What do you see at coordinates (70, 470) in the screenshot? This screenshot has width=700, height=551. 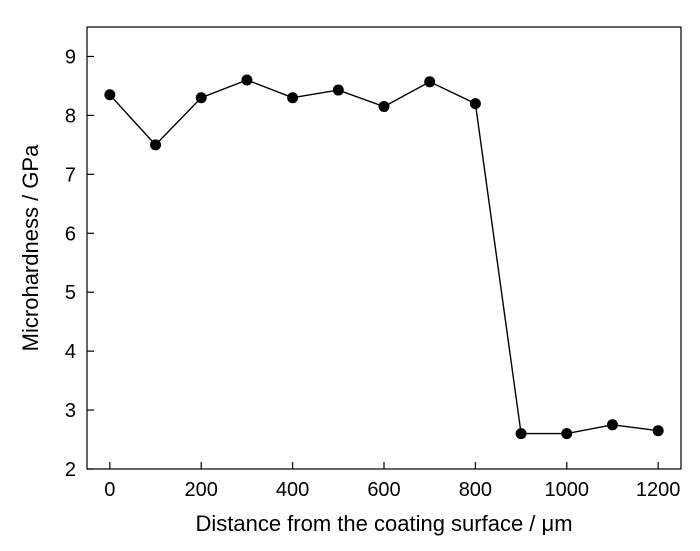 I see `y-tick-label: 2` at bounding box center [70, 470].